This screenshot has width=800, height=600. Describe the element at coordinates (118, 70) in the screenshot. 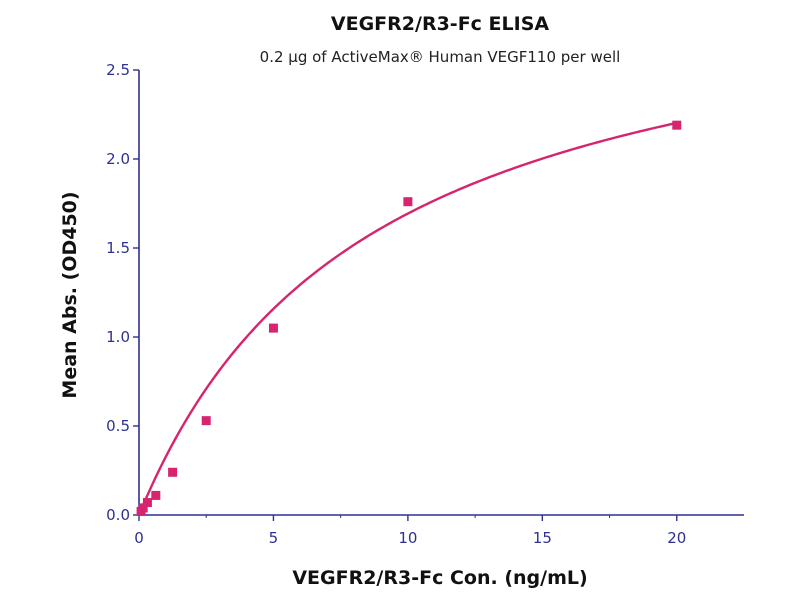

I see `y-tick-label: 2.5` at that location.